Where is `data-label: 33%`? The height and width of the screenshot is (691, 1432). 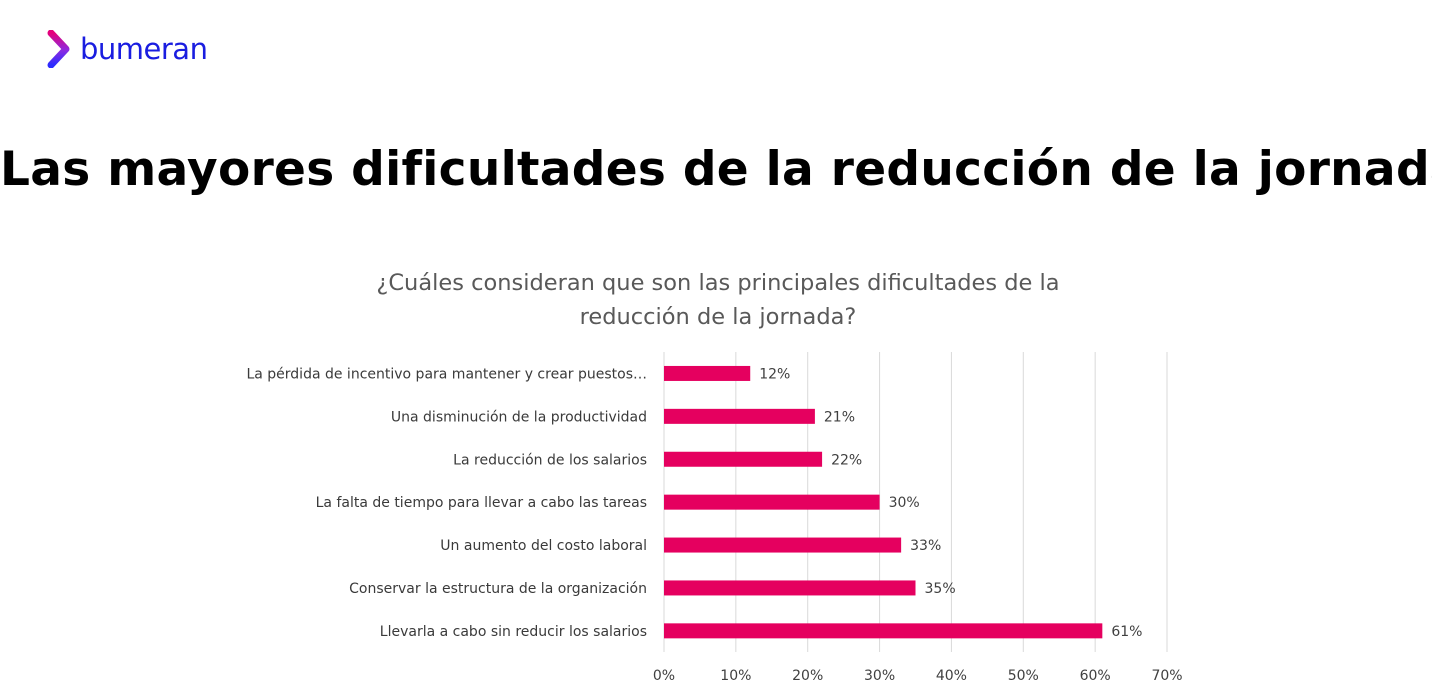 data-label: 33% is located at coordinates (925, 546).